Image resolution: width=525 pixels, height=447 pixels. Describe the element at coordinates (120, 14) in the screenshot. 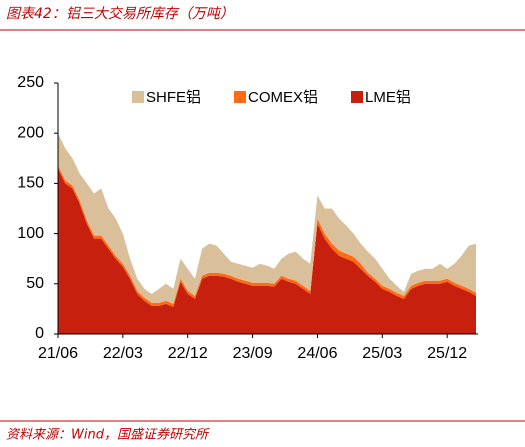

I see `chart-title: 图表42：铝三大交易所库存（万吨）` at that location.